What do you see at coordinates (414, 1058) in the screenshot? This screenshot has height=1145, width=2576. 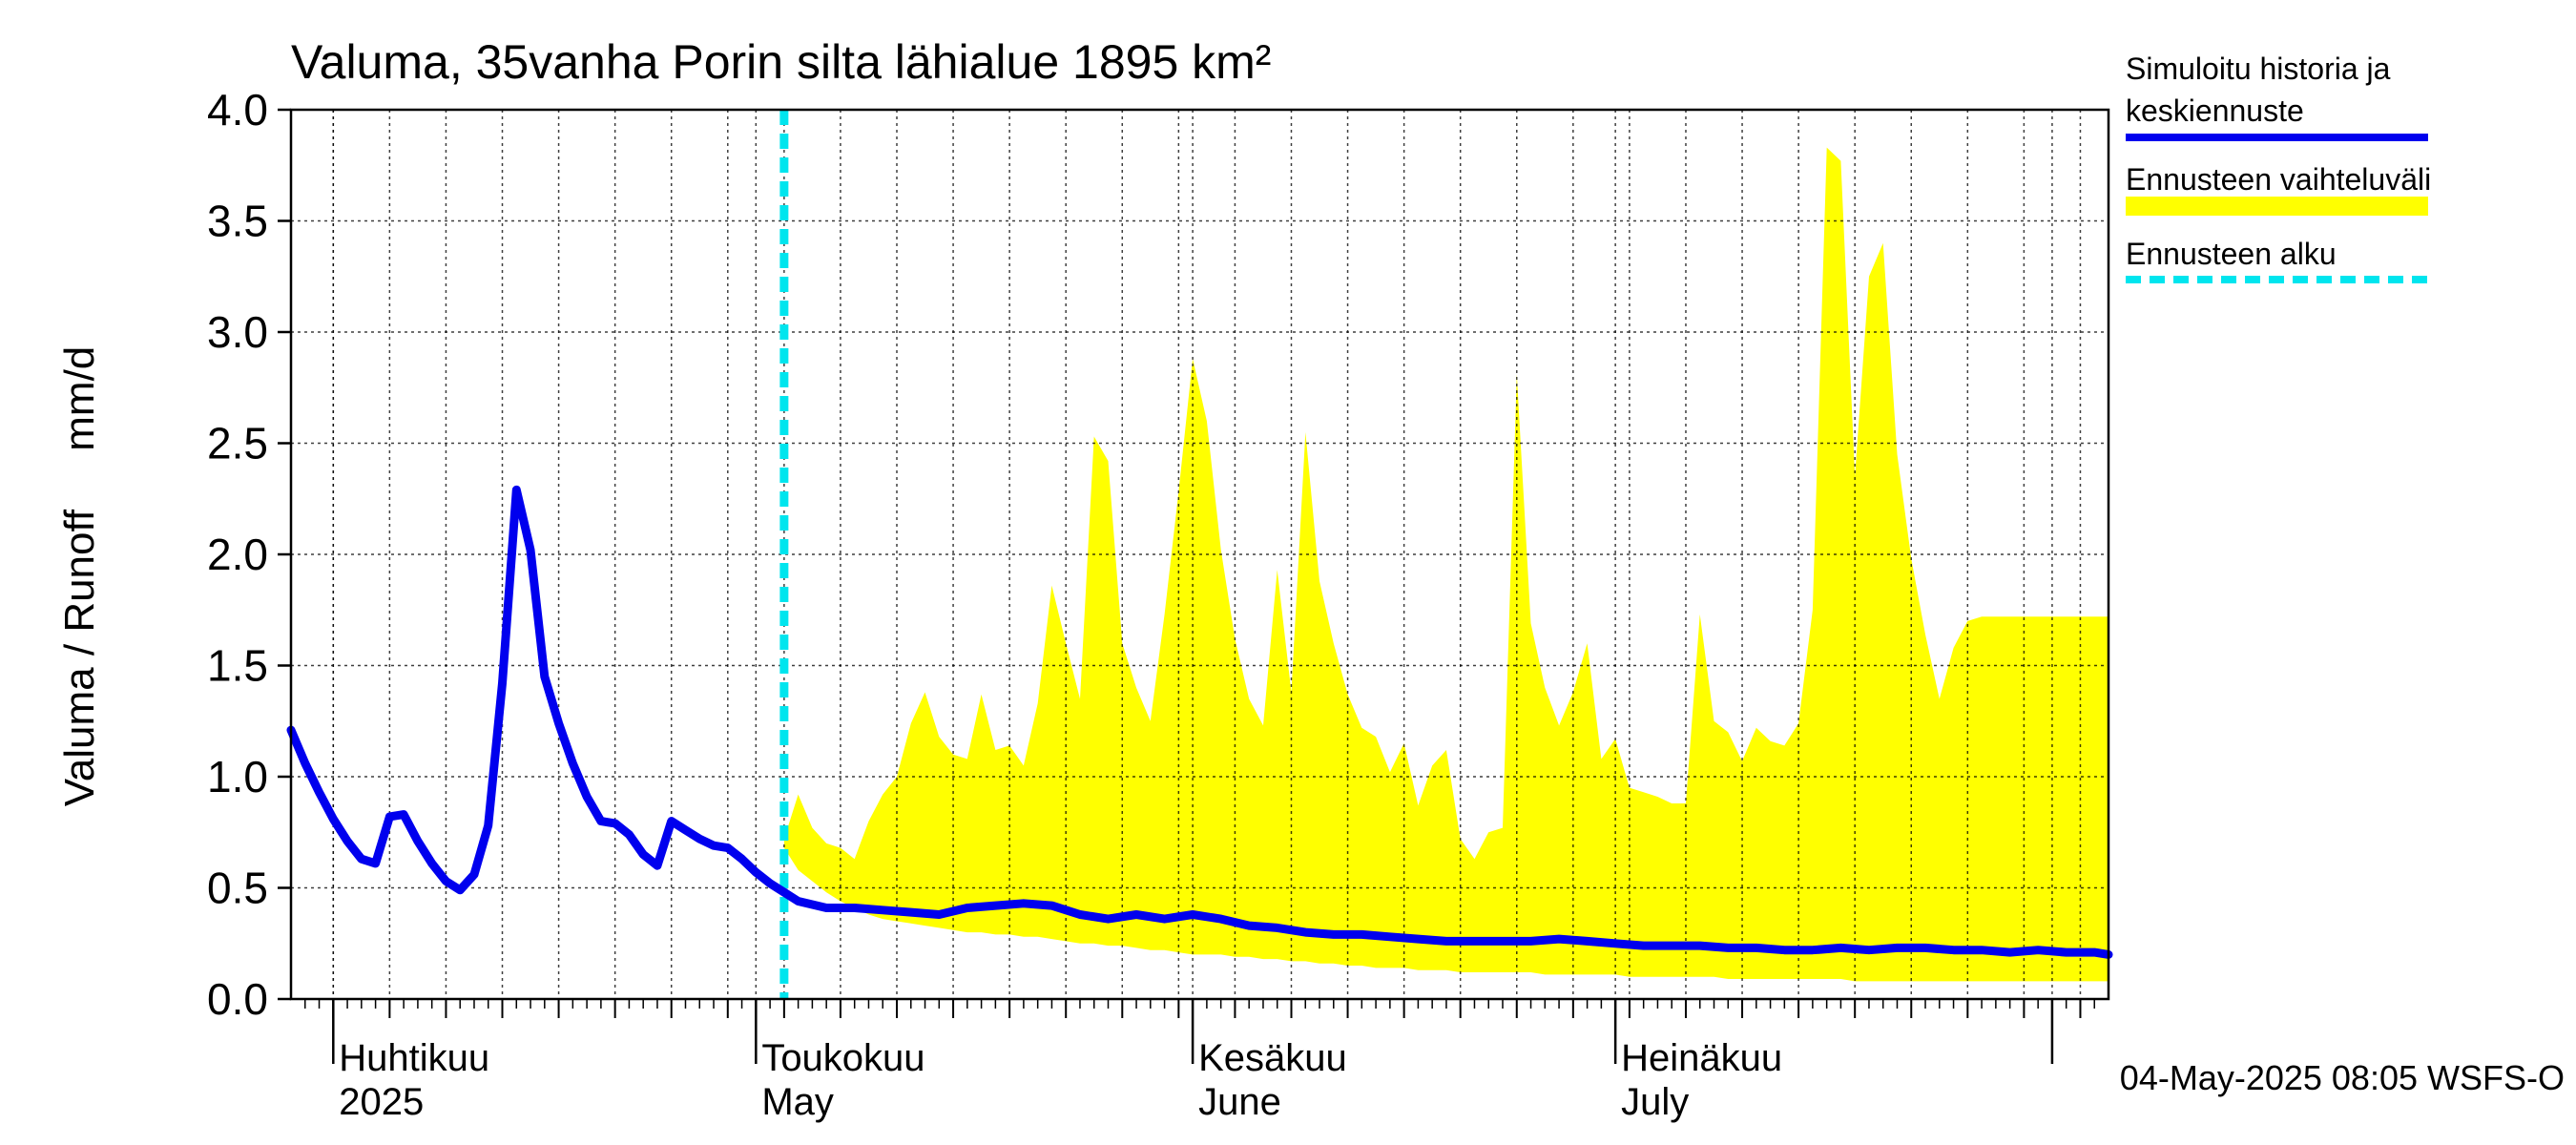 I see `month-label: Huhtikuu` at bounding box center [414, 1058].